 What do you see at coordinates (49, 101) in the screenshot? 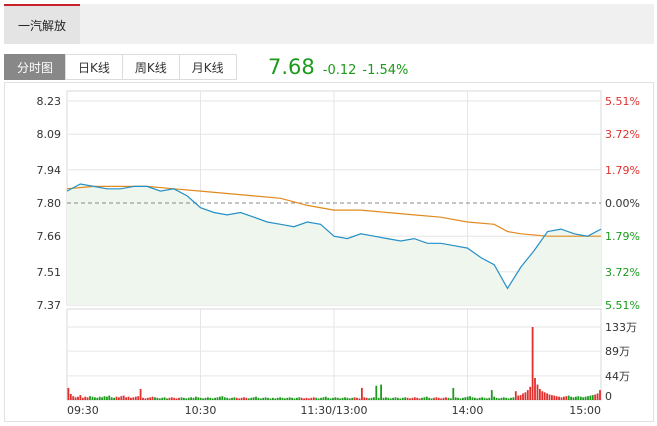
I see `price-tick-label: 8.23` at bounding box center [49, 101].